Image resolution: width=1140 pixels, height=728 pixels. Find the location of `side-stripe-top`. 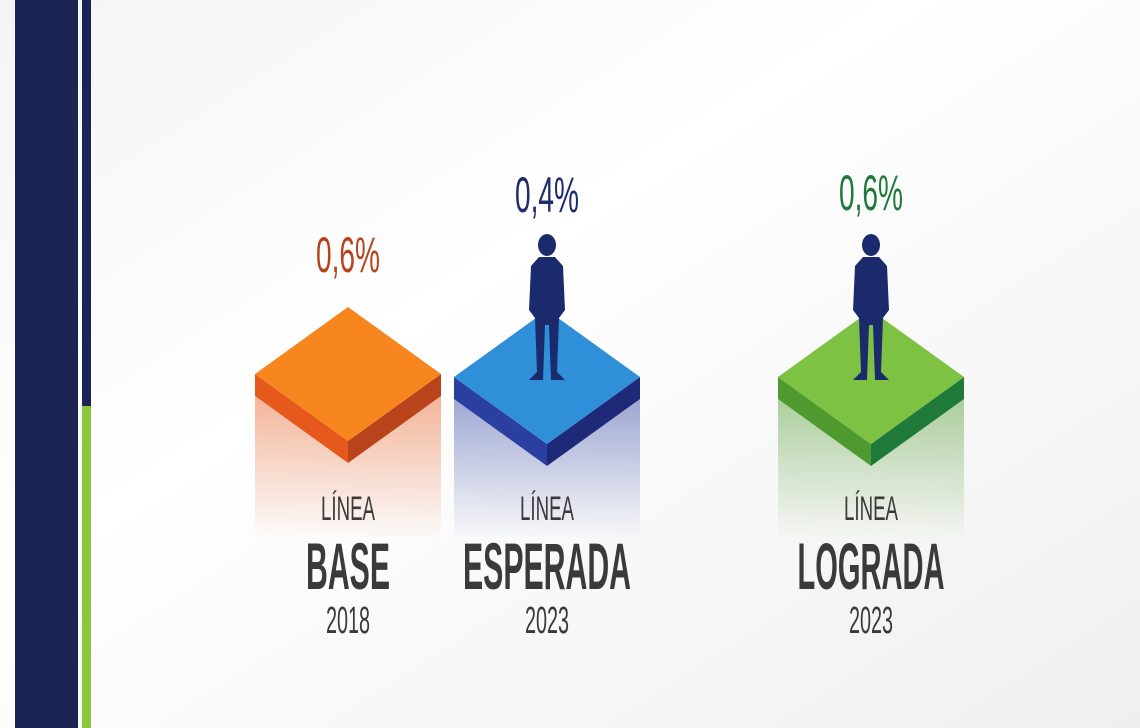

side-stripe-top is located at coordinates (86, 203).